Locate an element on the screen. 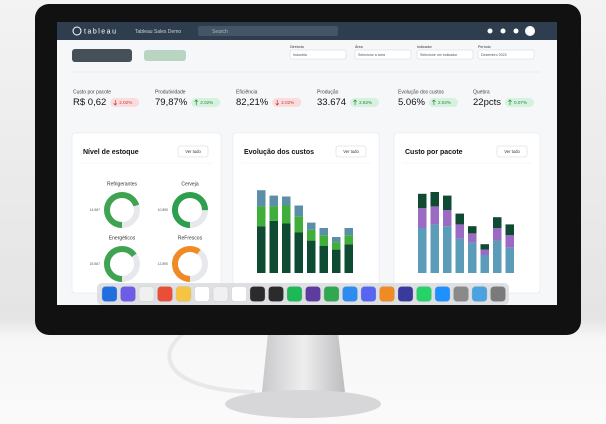 The height and width of the screenshot is (424, 606). card-title: Nível de estoque is located at coordinates (111, 152).